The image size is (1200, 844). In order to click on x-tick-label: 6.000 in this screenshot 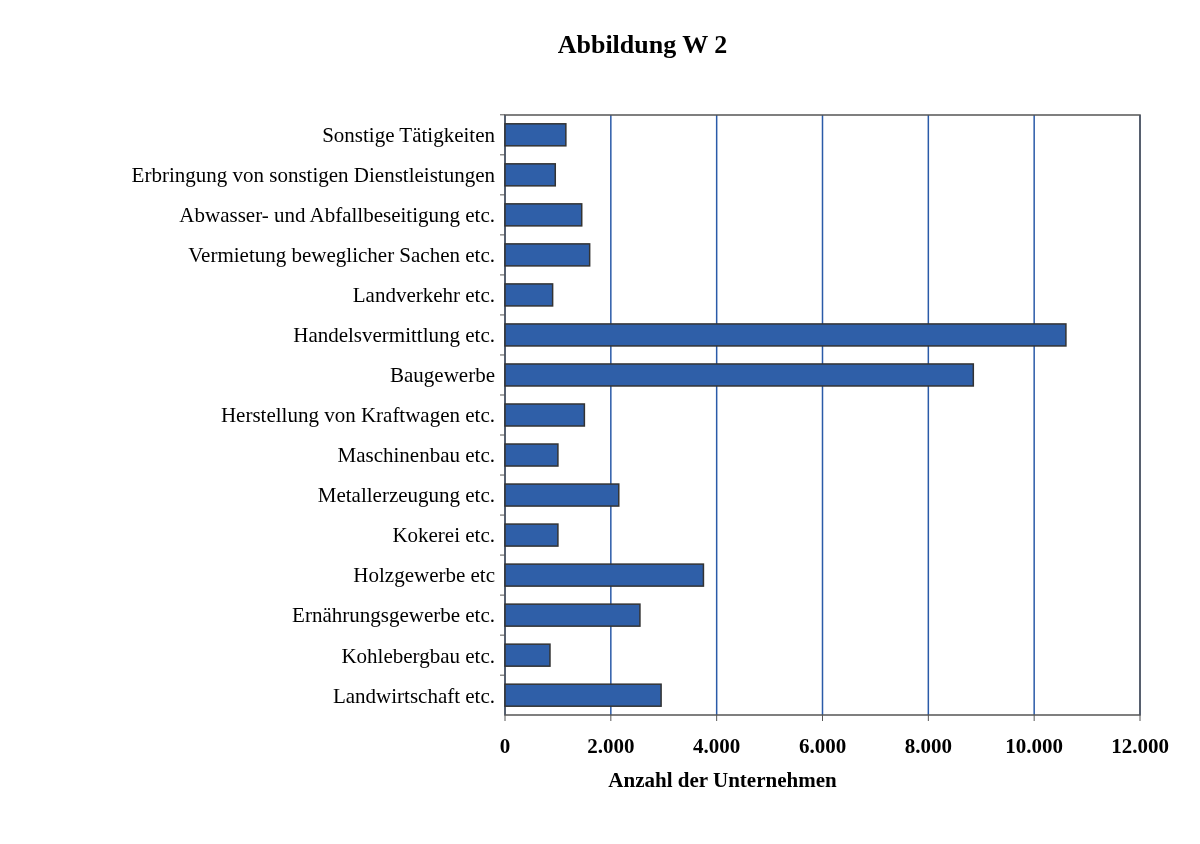, I will do `click(822, 746)`.